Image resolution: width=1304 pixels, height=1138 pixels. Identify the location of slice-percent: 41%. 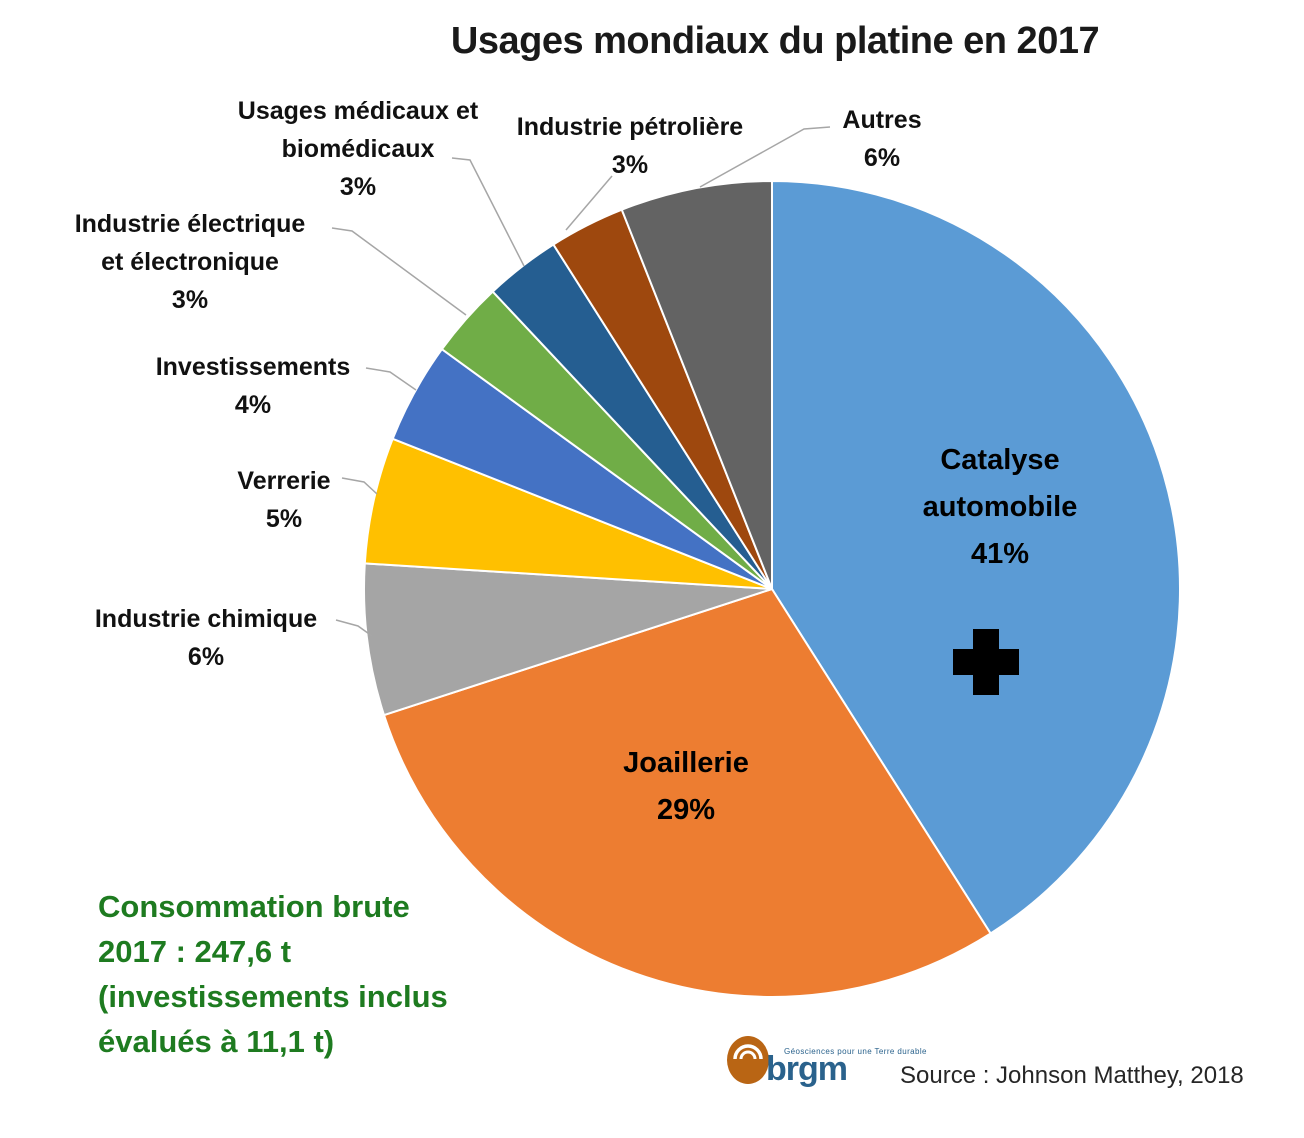
(1000, 554).